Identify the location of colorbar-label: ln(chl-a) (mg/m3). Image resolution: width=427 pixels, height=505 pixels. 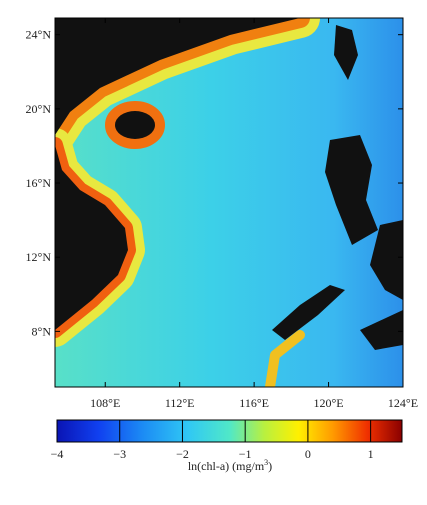
(230, 465).